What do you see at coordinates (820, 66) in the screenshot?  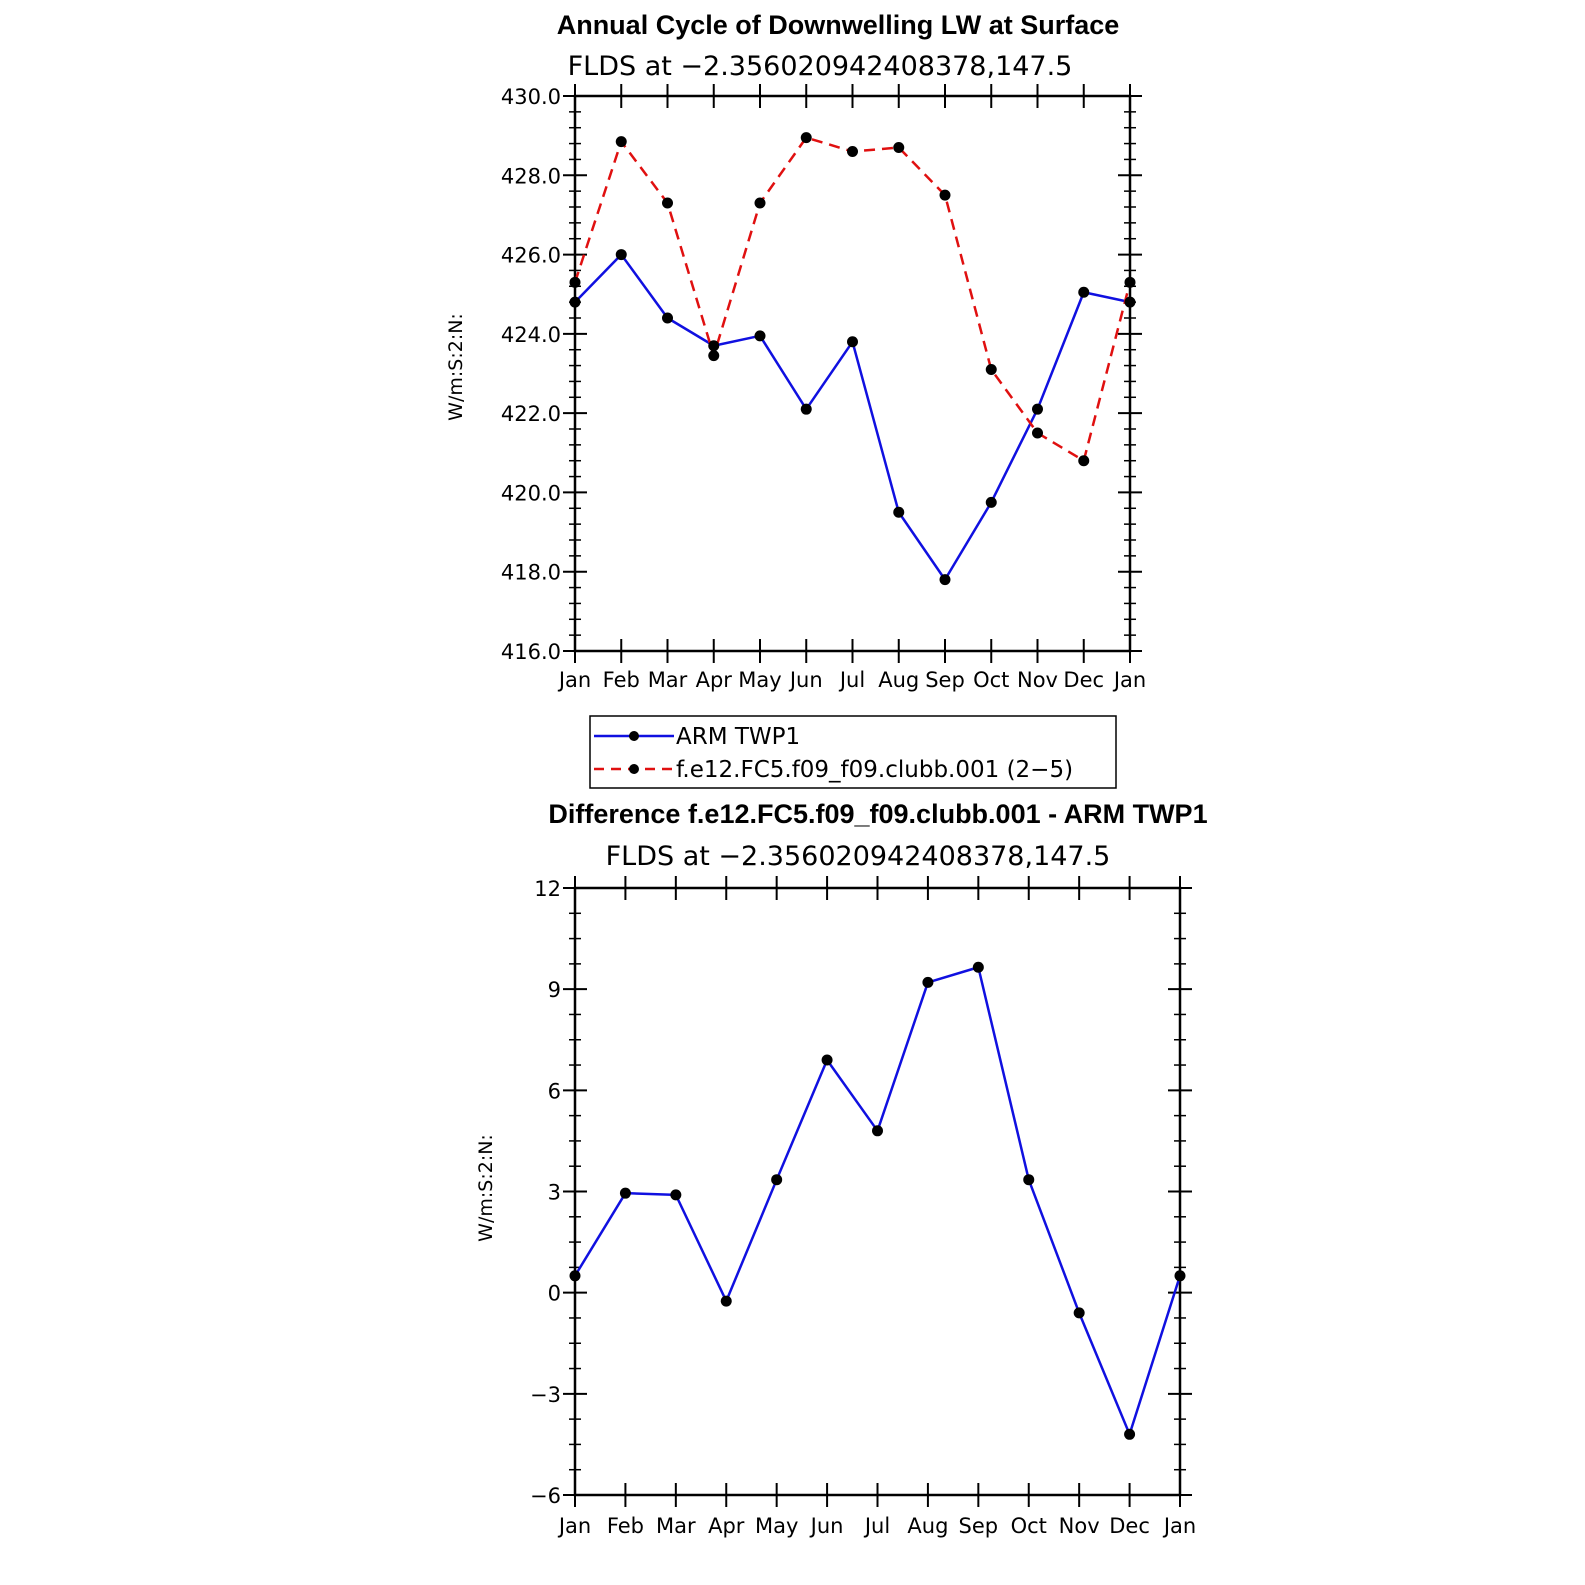 I see `chart1-subtitle: FLDS at −2.356020942408378,147.5` at bounding box center [820, 66].